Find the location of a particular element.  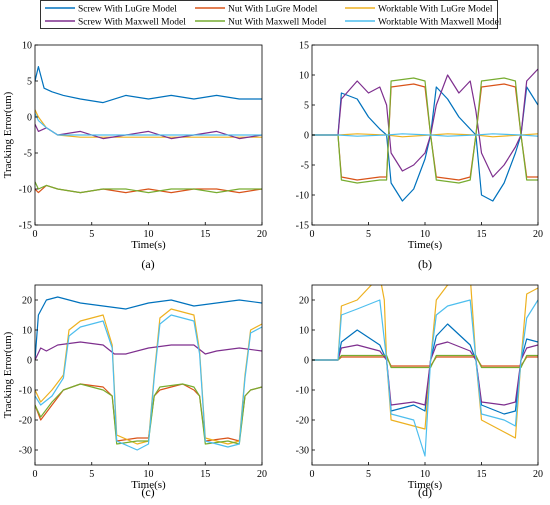

plot-frame is located at coordinates (425, 375).